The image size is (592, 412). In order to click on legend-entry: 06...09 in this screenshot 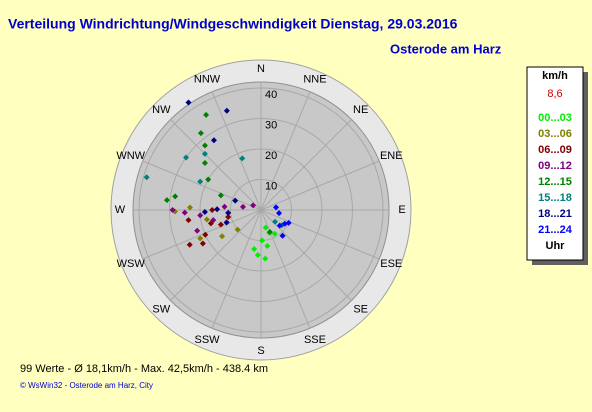, I will do `click(555, 150)`.